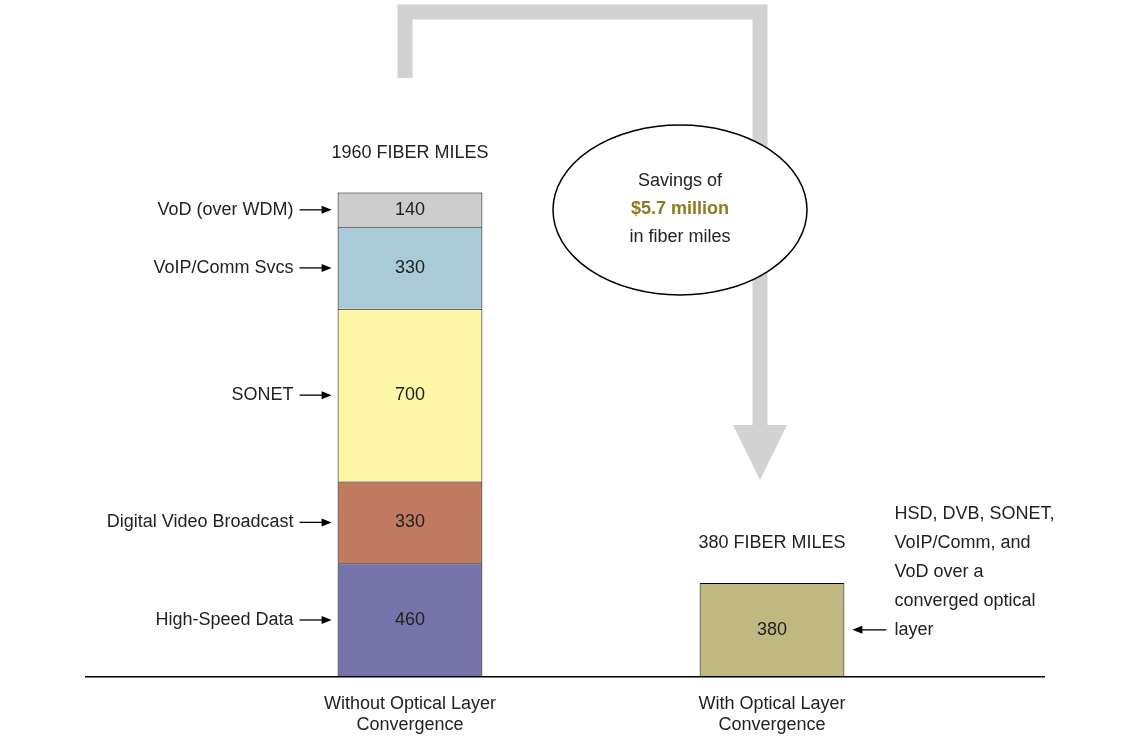 The image size is (1129, 746). Describe the element at coordinates (225, 618) in the screenshot. I see `text: High-Speed Data` at that location.